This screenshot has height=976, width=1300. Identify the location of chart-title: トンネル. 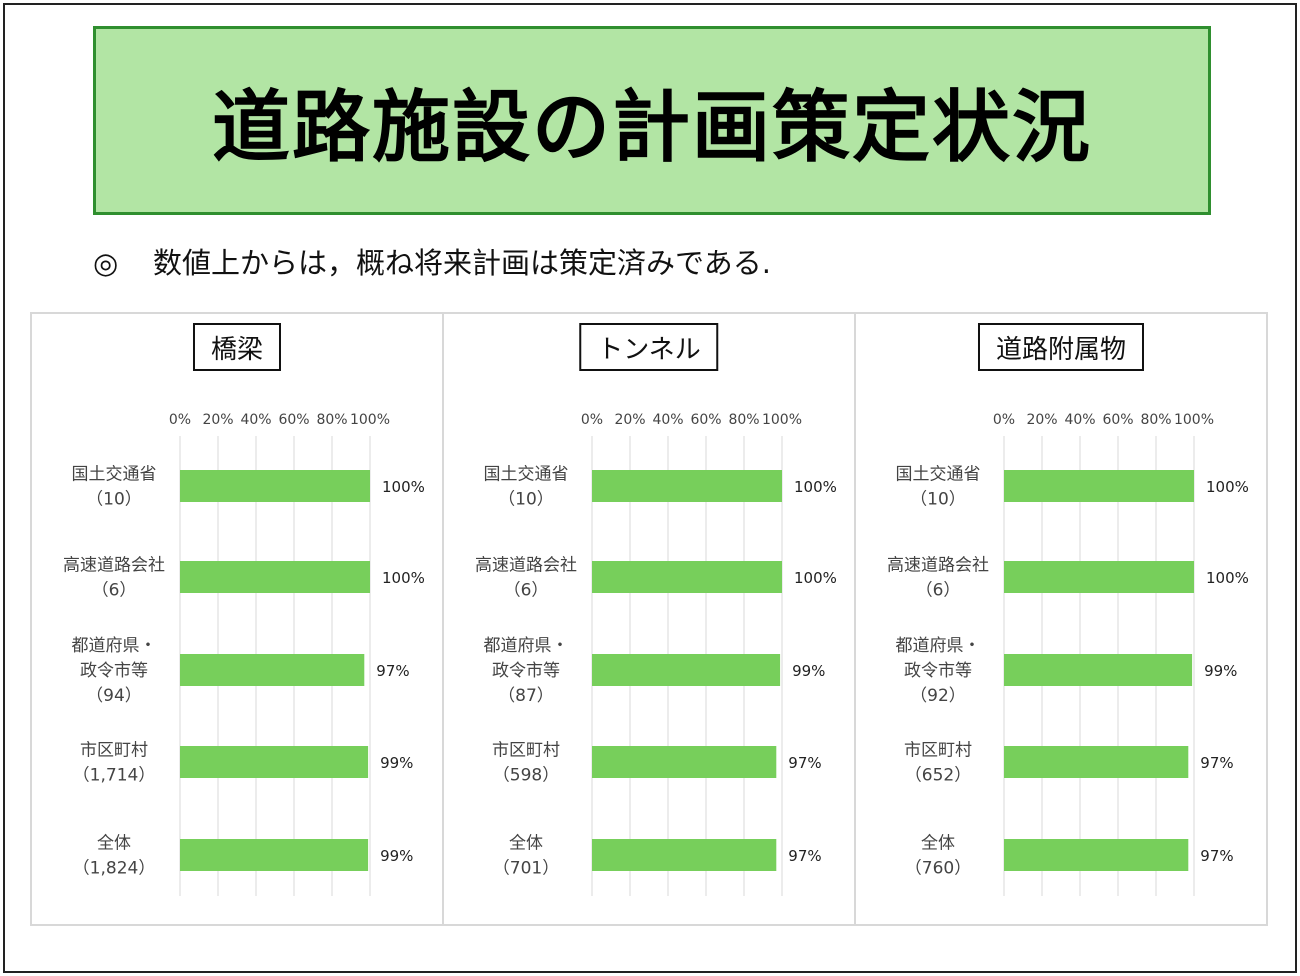
(649, 347).